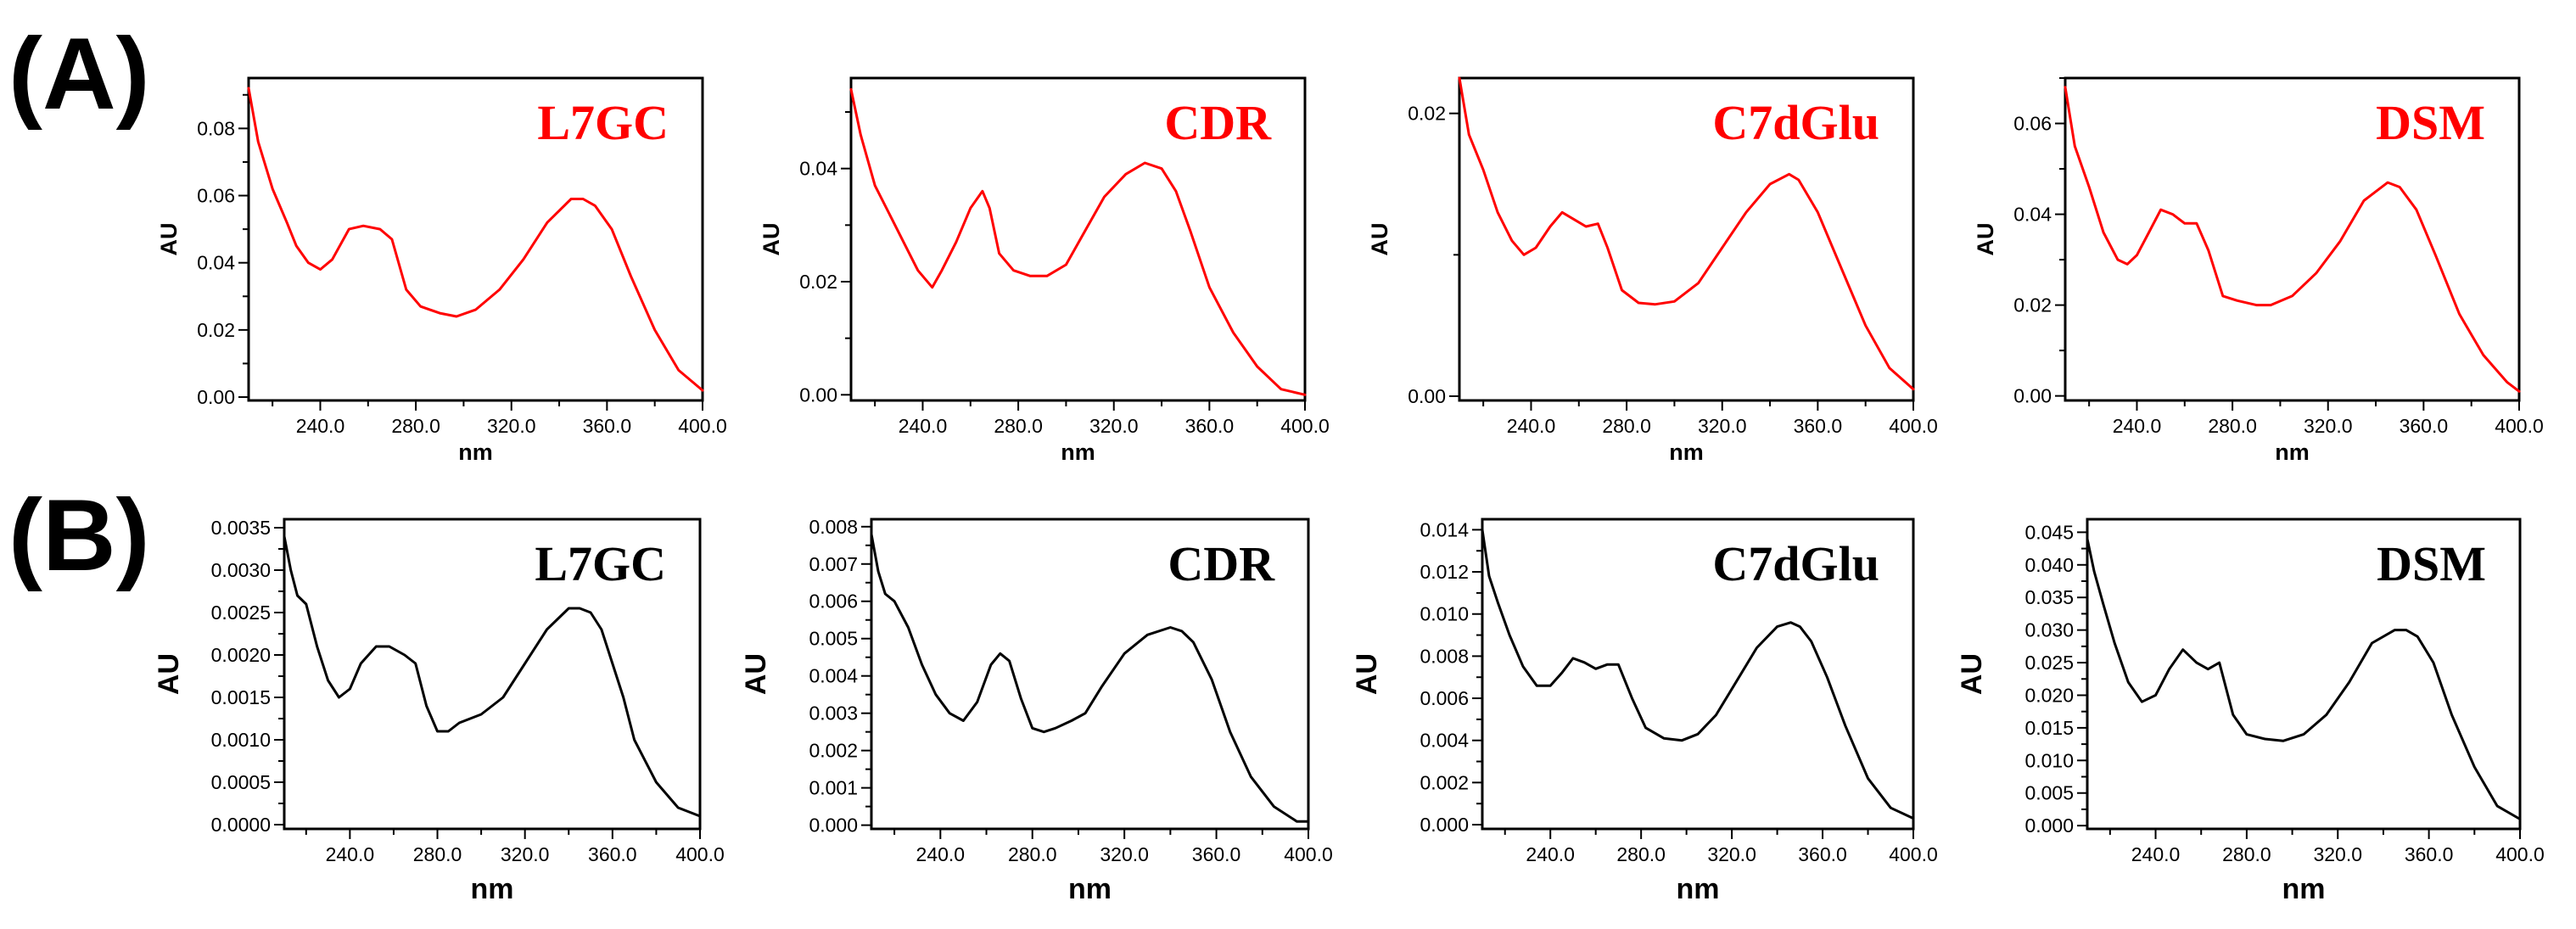 The image size is (2576, 929). Describe the element at coordinates (241, 740) in the screenshot. I see `y-tick-label: 0.0010` at that location.